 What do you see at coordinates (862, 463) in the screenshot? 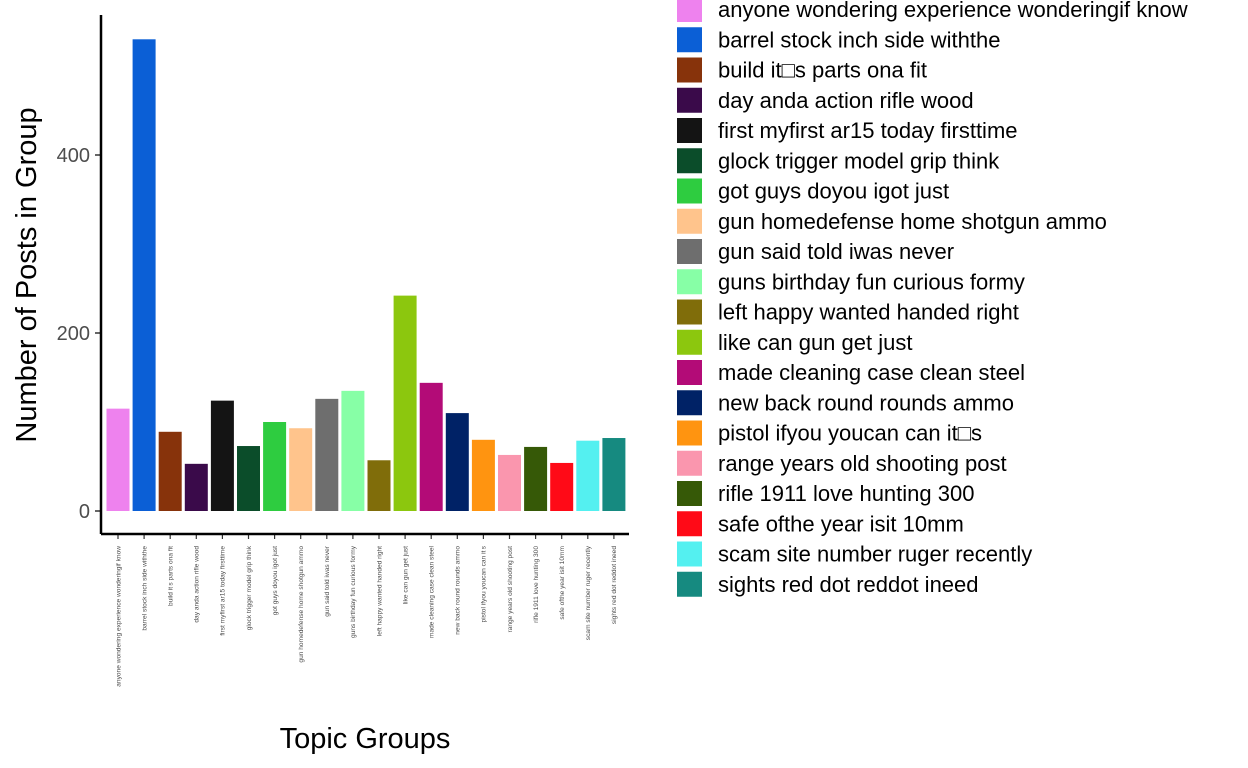
I see `legend-label: range years old shooting post` at bounding box center [862, 463].